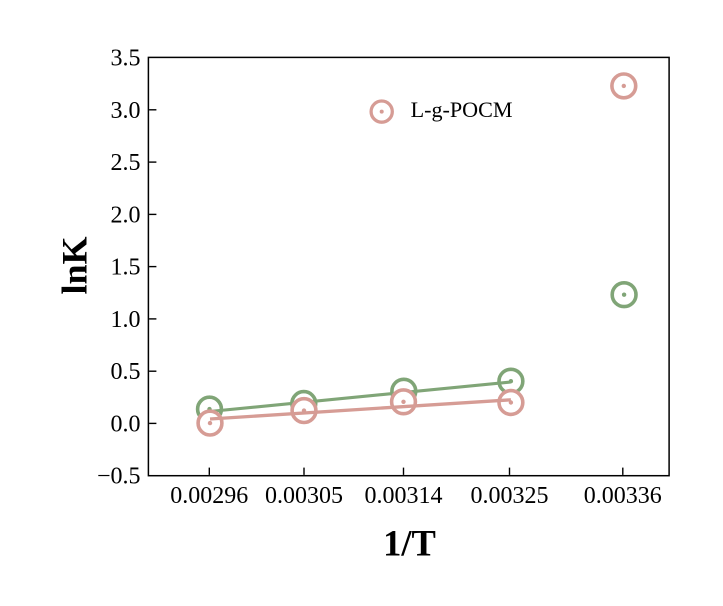  What do you see at coordinates (623, 496) in the screenshot?
I see `svg-text: 0.00336` at bounding box center [623, 496].